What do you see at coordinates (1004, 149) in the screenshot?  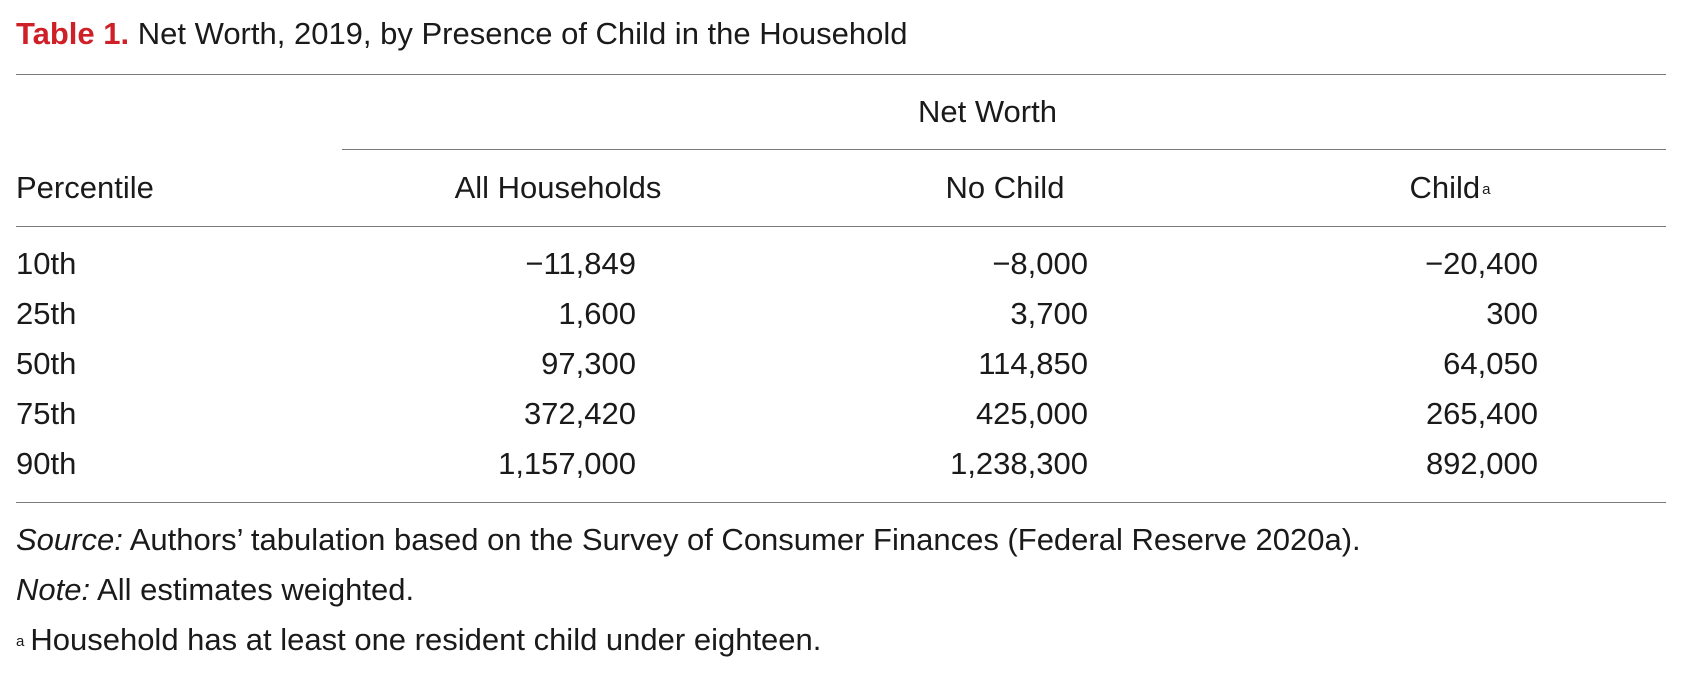 I see `spanner-rule` at bounding box center [1004, 149].